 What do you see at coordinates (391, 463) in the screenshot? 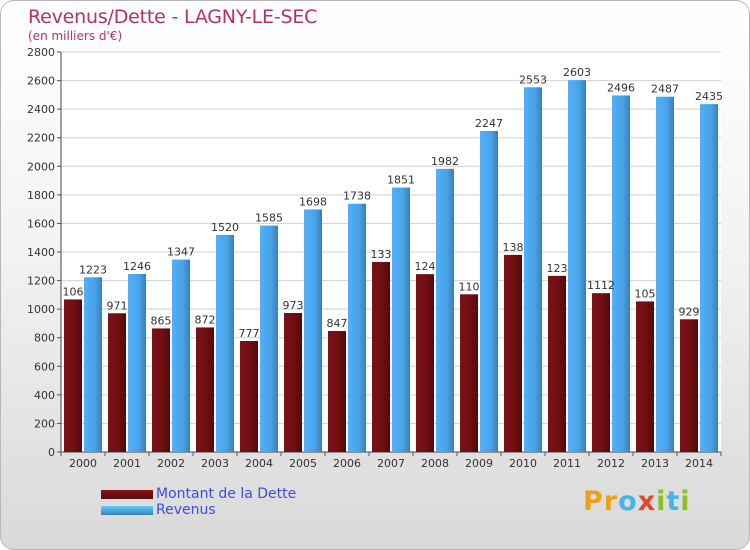
I see `x-tick-label: 2007` at bounding box center [391, 463].